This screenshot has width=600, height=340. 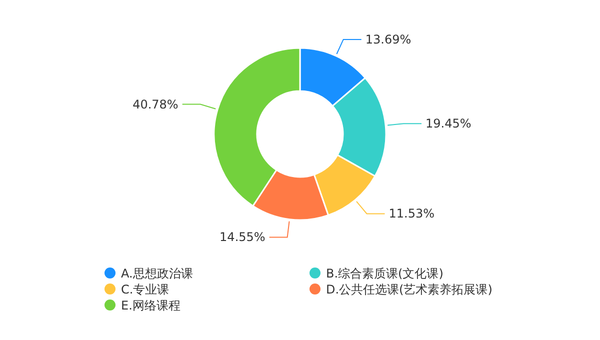 What do you see at coordinates (385, 273) in the screenshot?
I see `legend-label: B.综合素质课(文化课)` at bounding box center [385, 273].